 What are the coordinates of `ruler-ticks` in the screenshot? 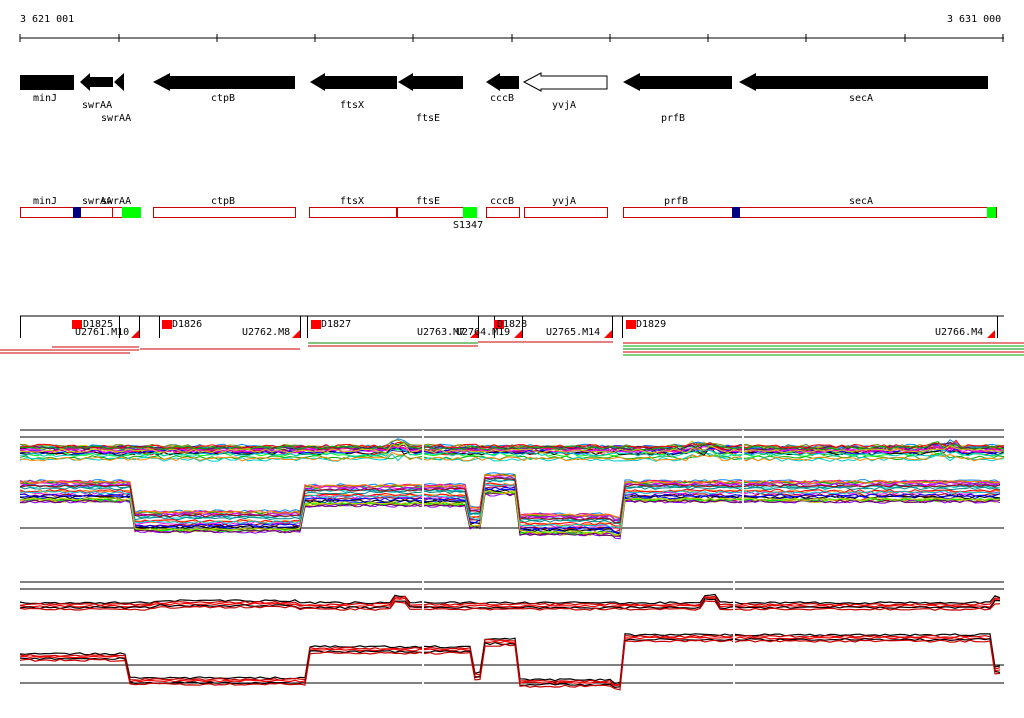 It's located at (511, 38).